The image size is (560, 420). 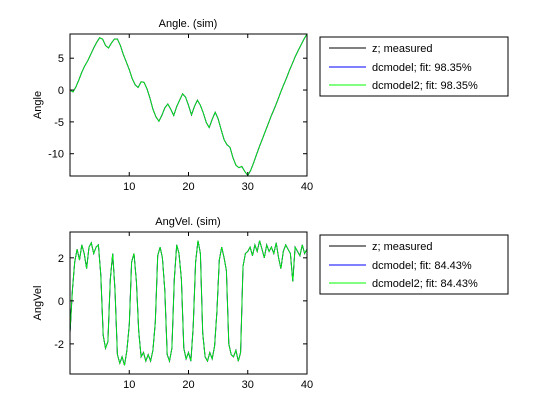 What do you see at coordinates (59, 345) in the screenshot?
I see `y-tick-label: -2` at bounding box center [59, 345].